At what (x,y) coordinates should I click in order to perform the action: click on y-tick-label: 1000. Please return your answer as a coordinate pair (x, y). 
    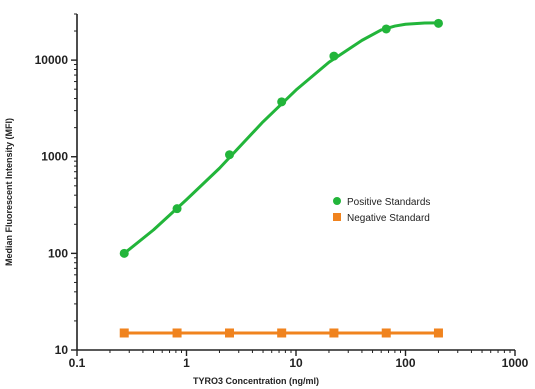
    Looking at the image, I should click on (54, 157).